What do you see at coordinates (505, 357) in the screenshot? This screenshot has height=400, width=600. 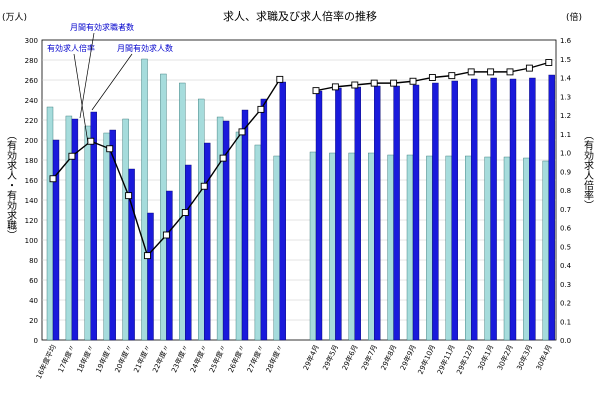 I see `monthly-category-label: 30年2月` at bounding box center [505, 357].